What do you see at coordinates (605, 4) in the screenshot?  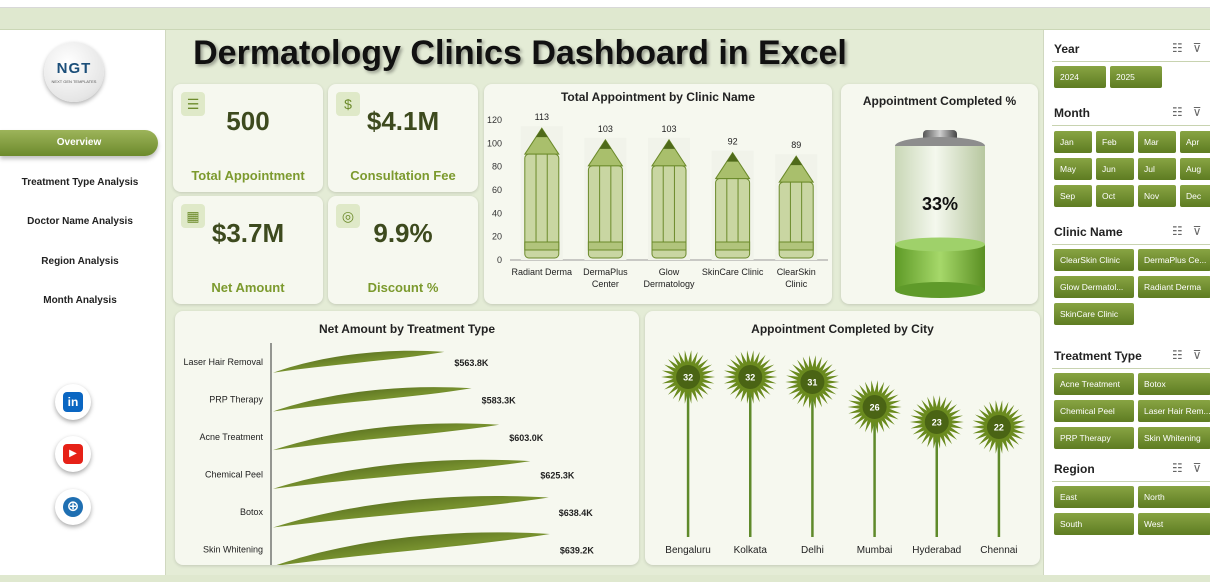 I see `sheet-tab-strip` at bounding box center [605, 4].